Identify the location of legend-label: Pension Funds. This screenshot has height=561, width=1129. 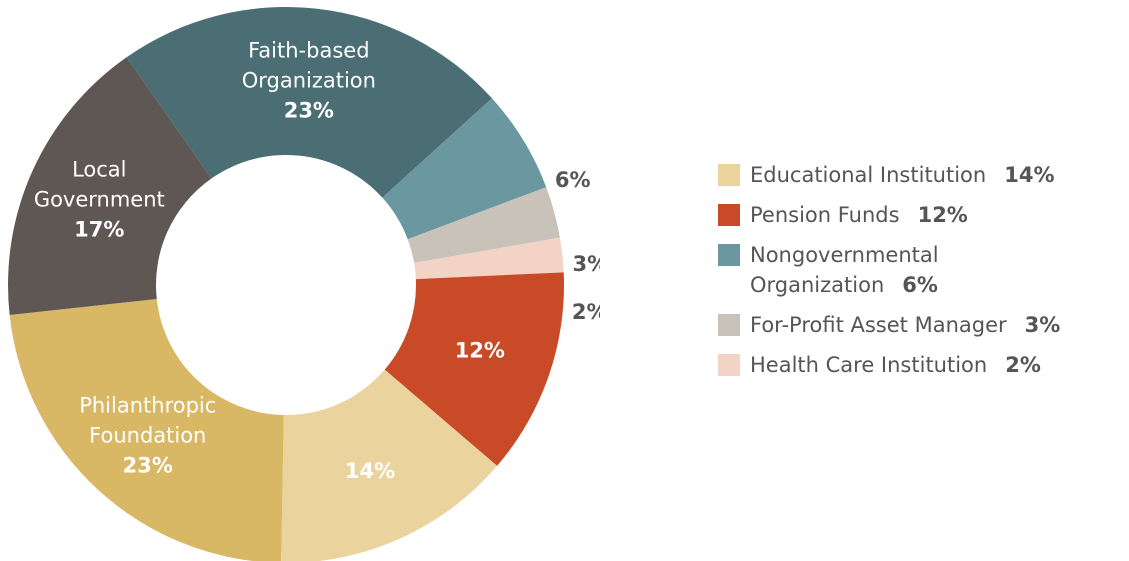
(825, 215).